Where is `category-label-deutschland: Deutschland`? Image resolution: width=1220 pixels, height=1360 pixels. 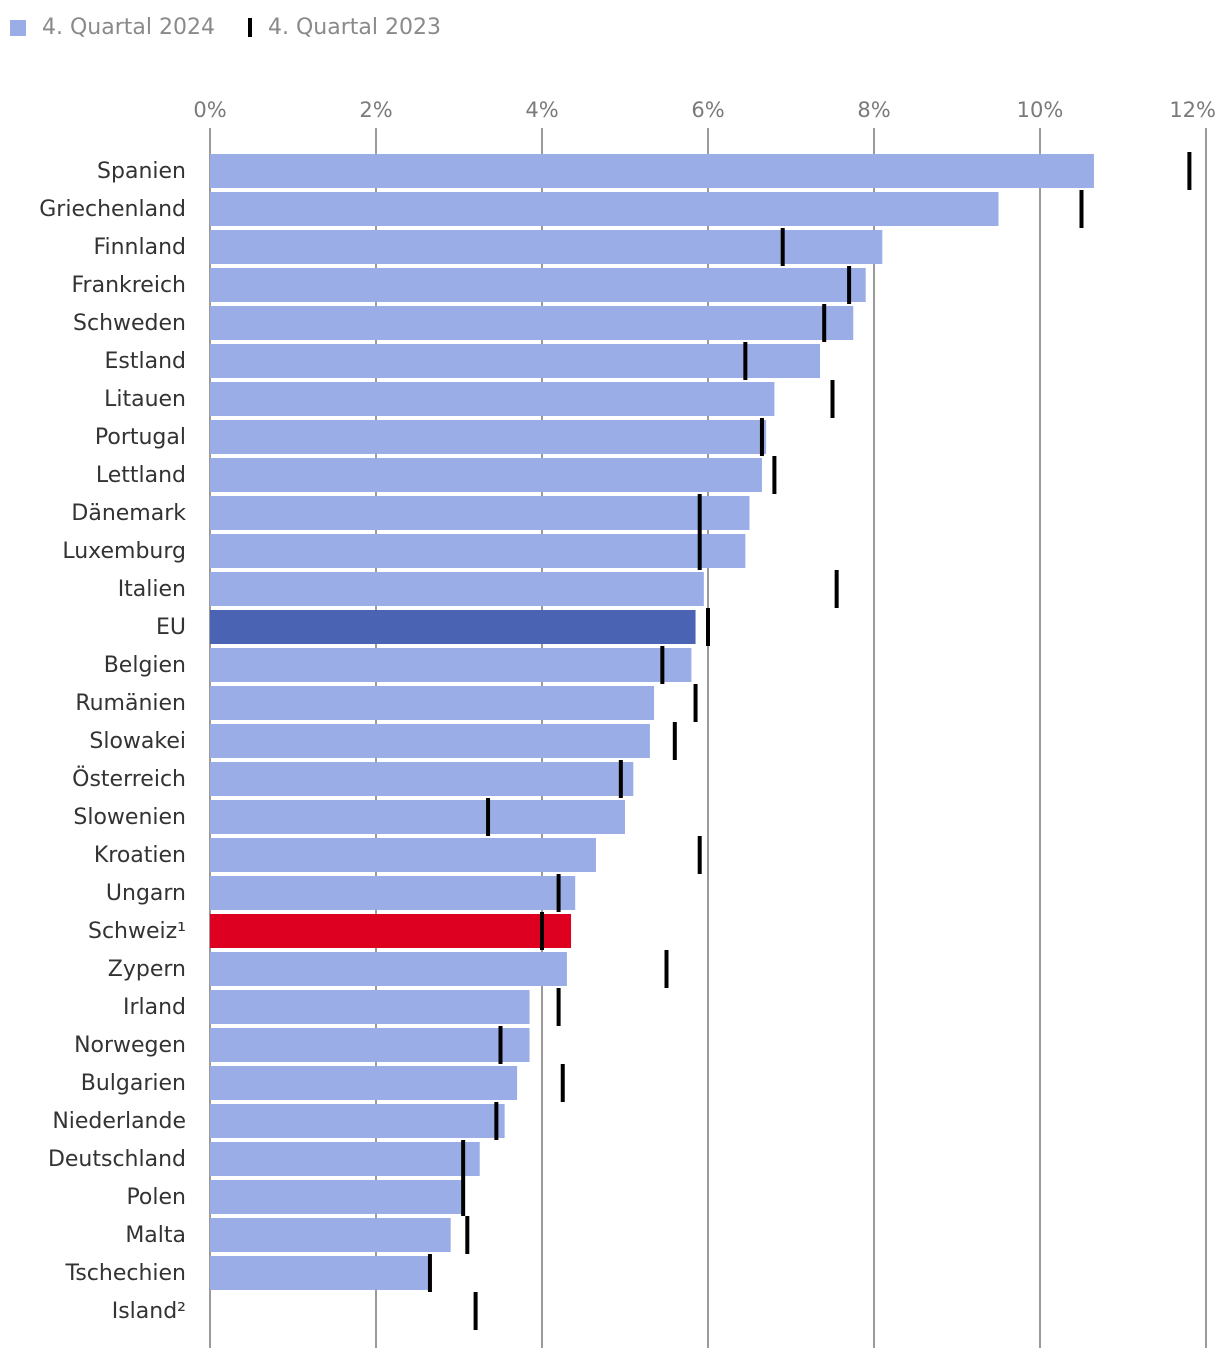
category-label-deutschland: Deutschland is located at coordinates (117, 1159).